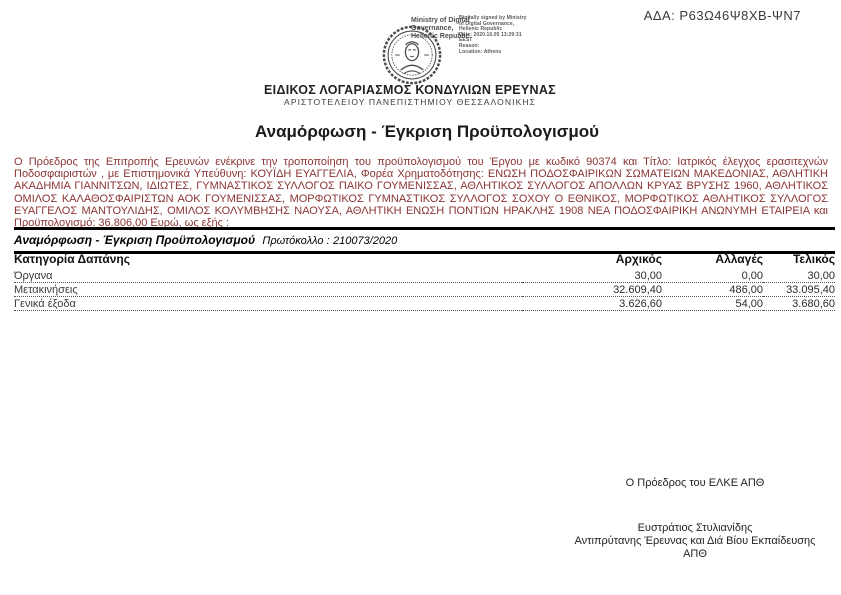  Describe the element at coordinates (135, 240) in the screenshot. I see `table-band-title: Αναμόρφωση - Έγκριση Προϋπολογισμού` at that location.